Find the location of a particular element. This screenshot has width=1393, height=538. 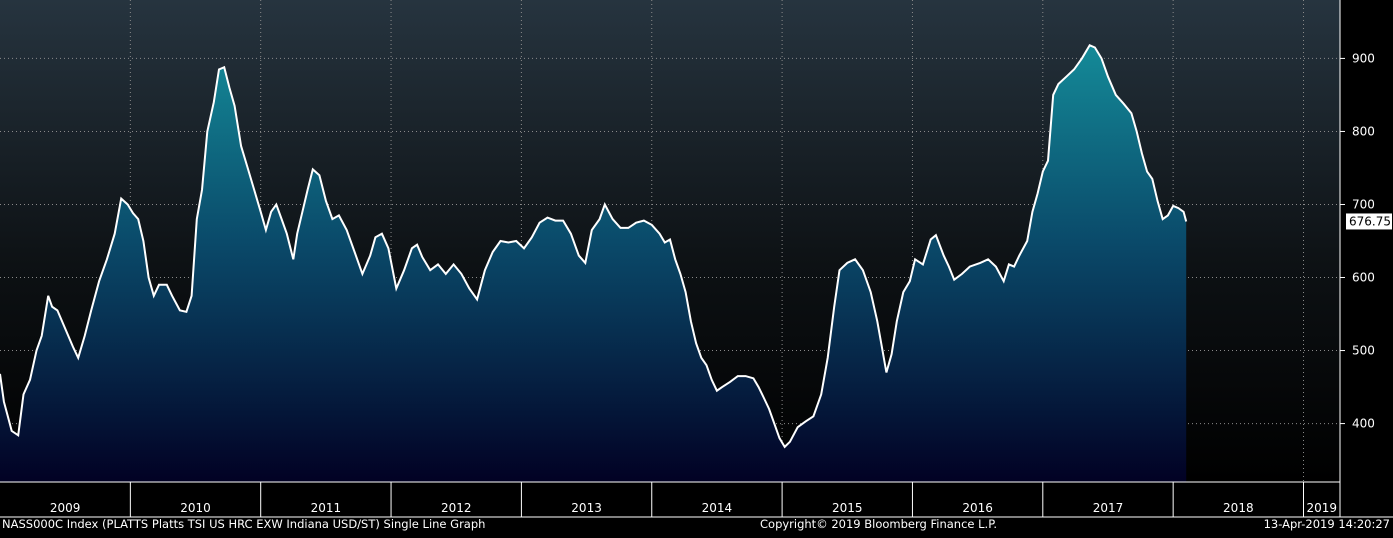

last-value-box is located at coordinates (1369, 221).